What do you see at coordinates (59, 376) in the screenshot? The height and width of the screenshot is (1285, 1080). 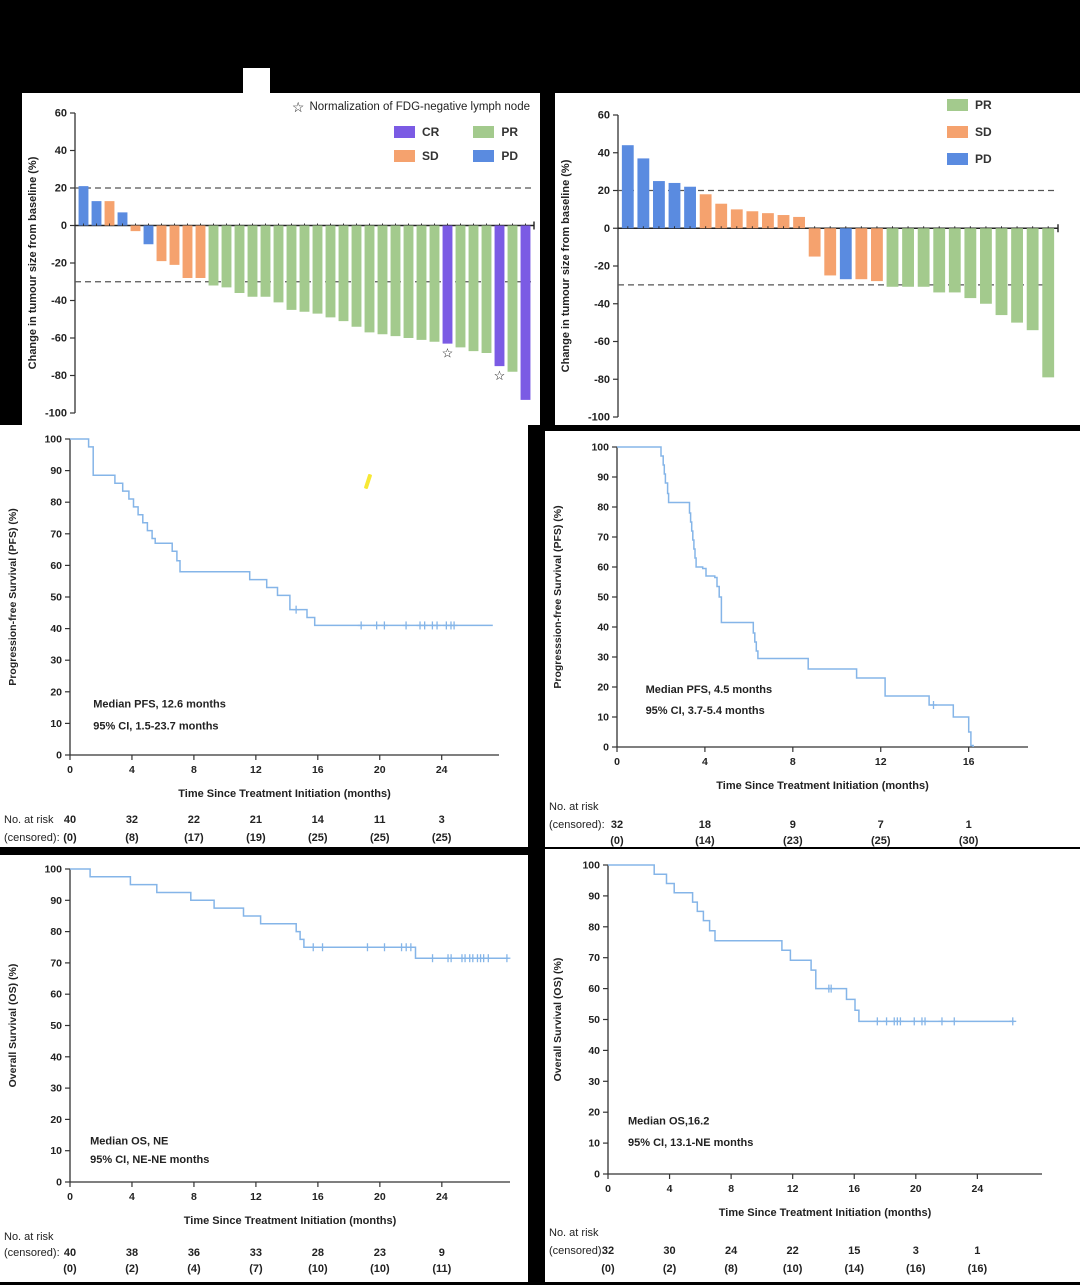 I see `svg-text: -80` at bounding box center [59, 376].